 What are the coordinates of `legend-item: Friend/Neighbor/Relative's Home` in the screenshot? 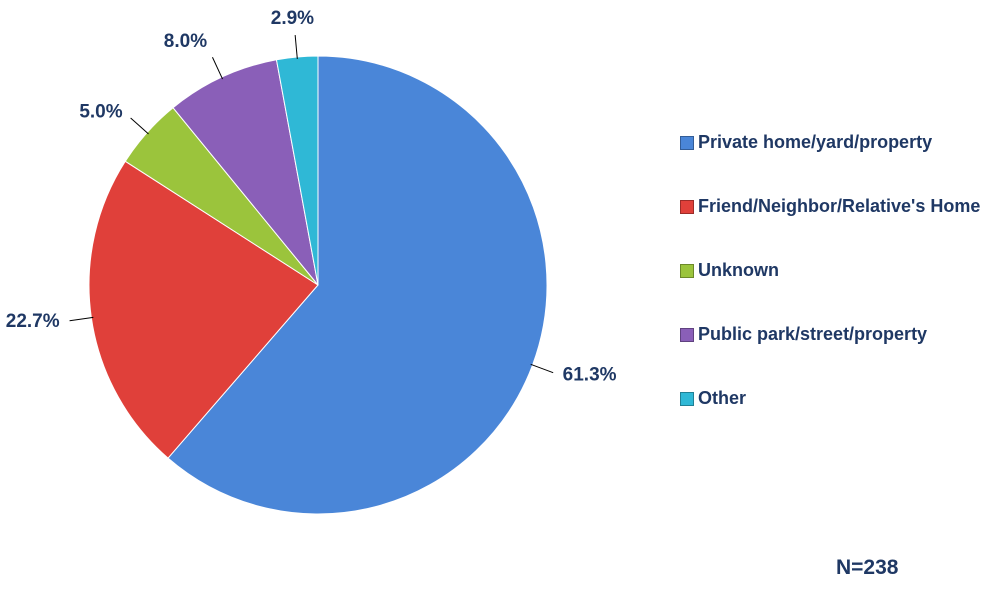 It's located at (835, 206).